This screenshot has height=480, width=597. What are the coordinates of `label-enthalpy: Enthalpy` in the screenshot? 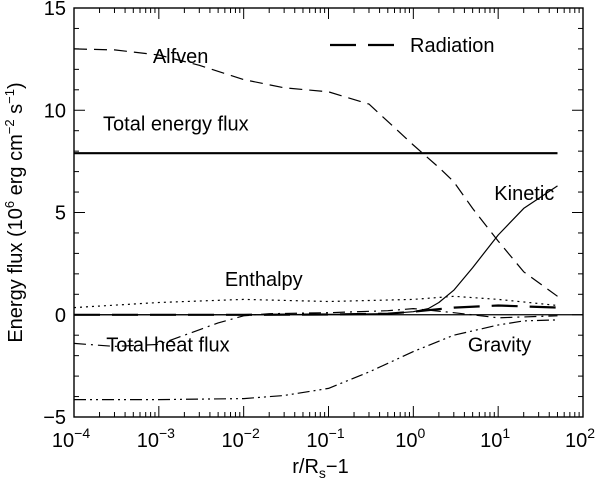 It's located at (264, 280).